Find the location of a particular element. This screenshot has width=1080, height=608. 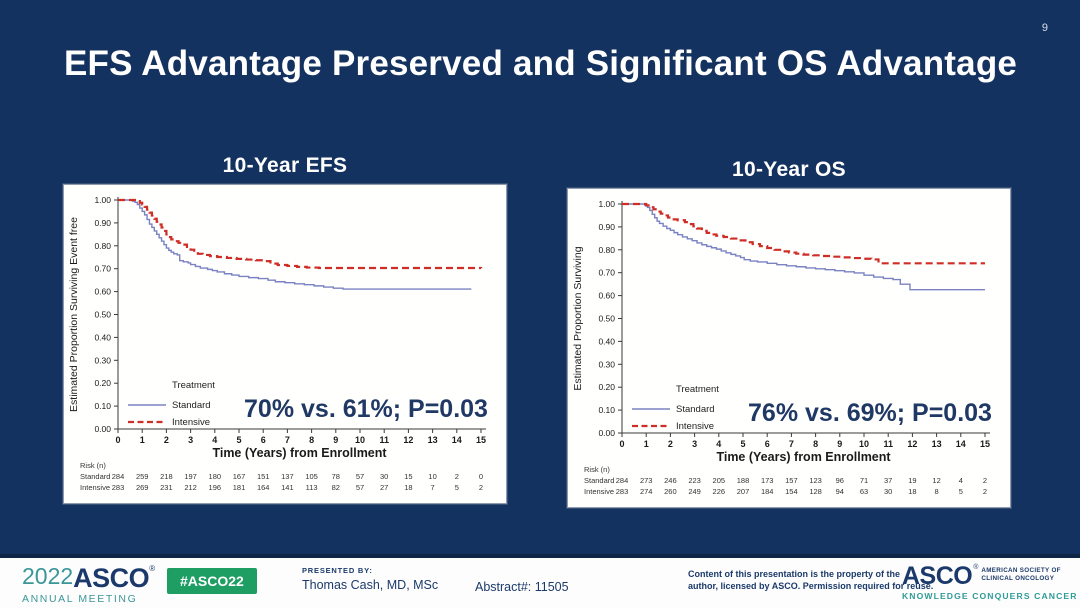

risk-value: 259 is located at coordinates (142, 476).